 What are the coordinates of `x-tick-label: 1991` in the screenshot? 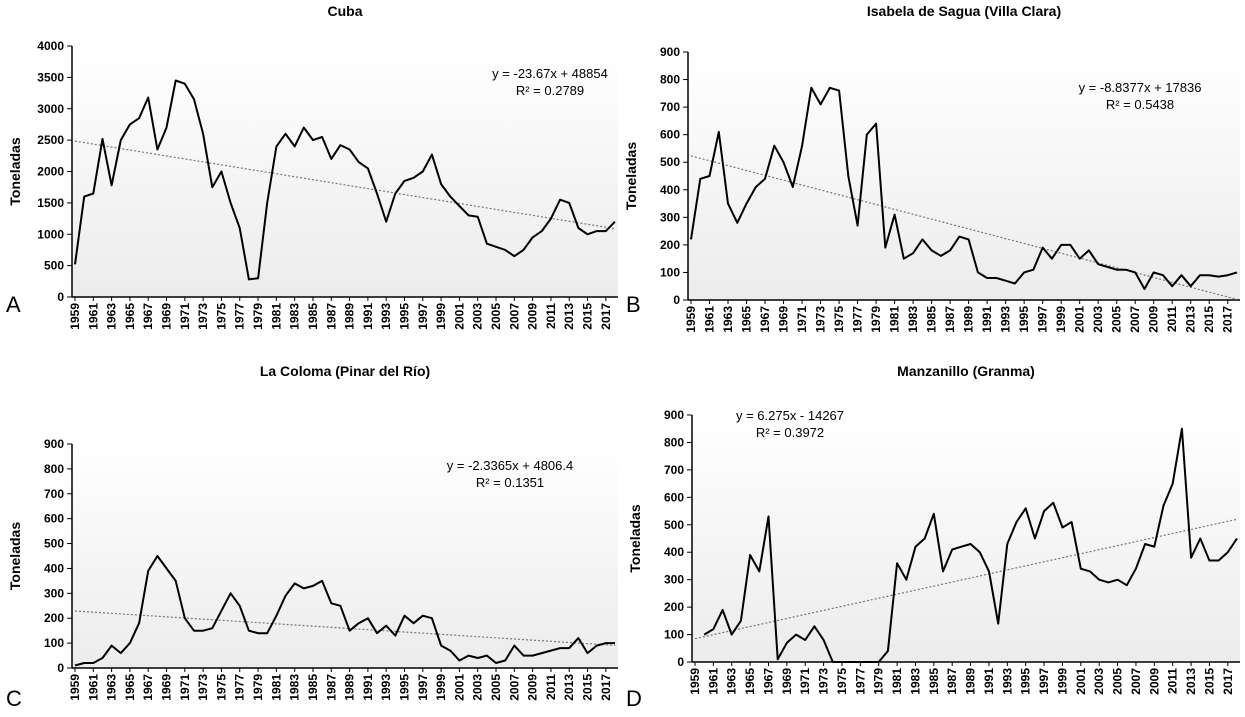 It's located at (368, 316).